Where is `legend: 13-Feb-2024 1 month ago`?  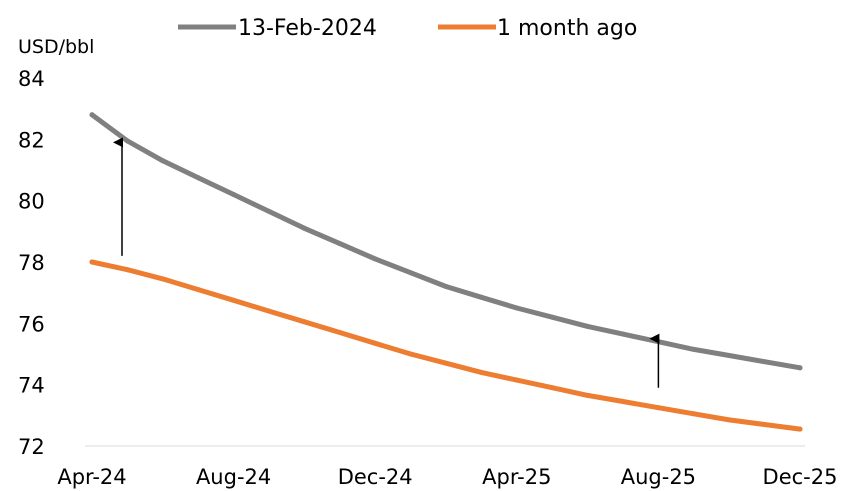 legend: 13-Feb-2024 1 month ago is located at coordinates (407, 28).